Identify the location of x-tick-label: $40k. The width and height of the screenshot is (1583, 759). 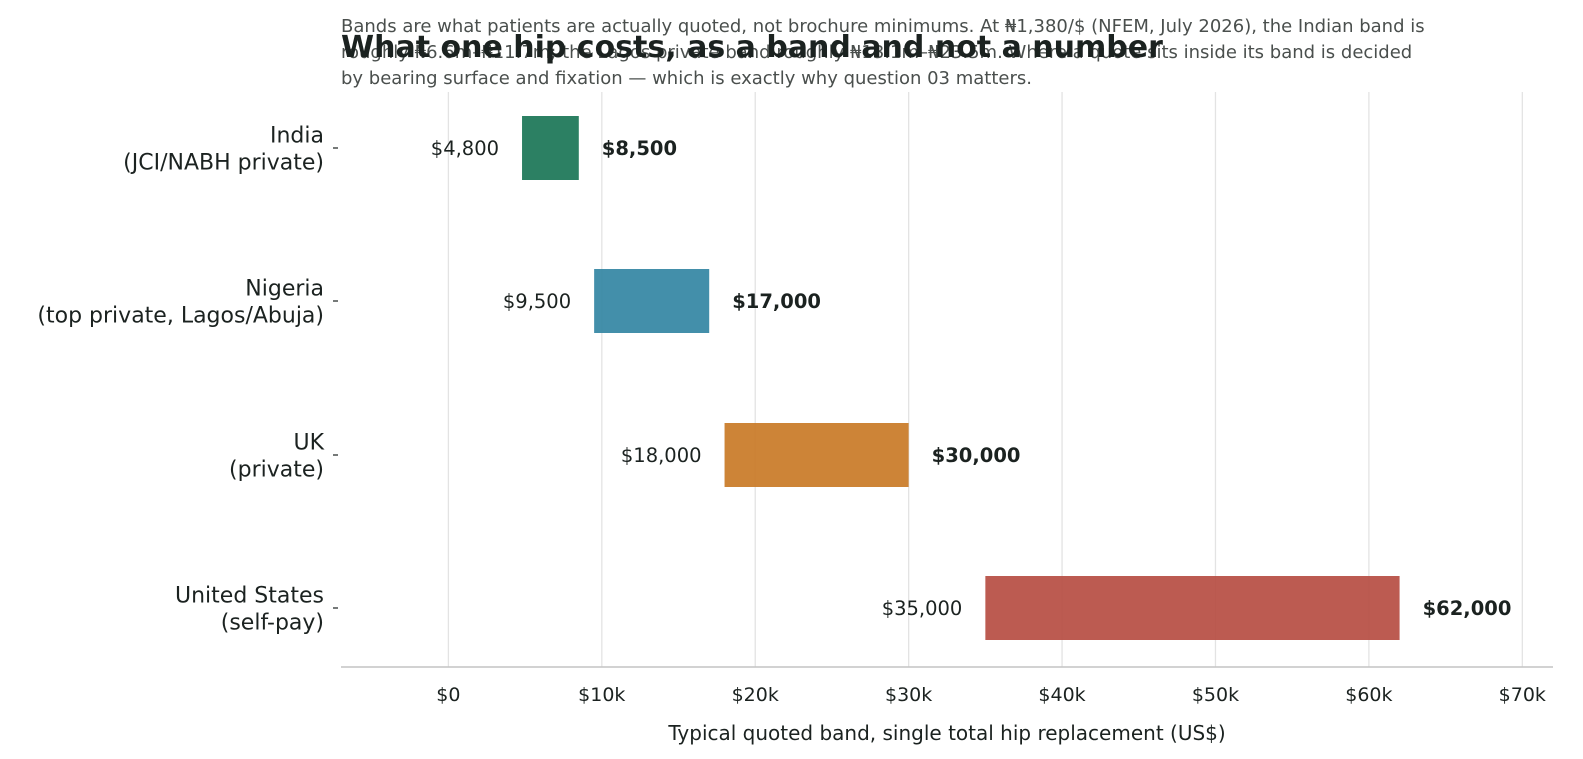
(1061, 695).